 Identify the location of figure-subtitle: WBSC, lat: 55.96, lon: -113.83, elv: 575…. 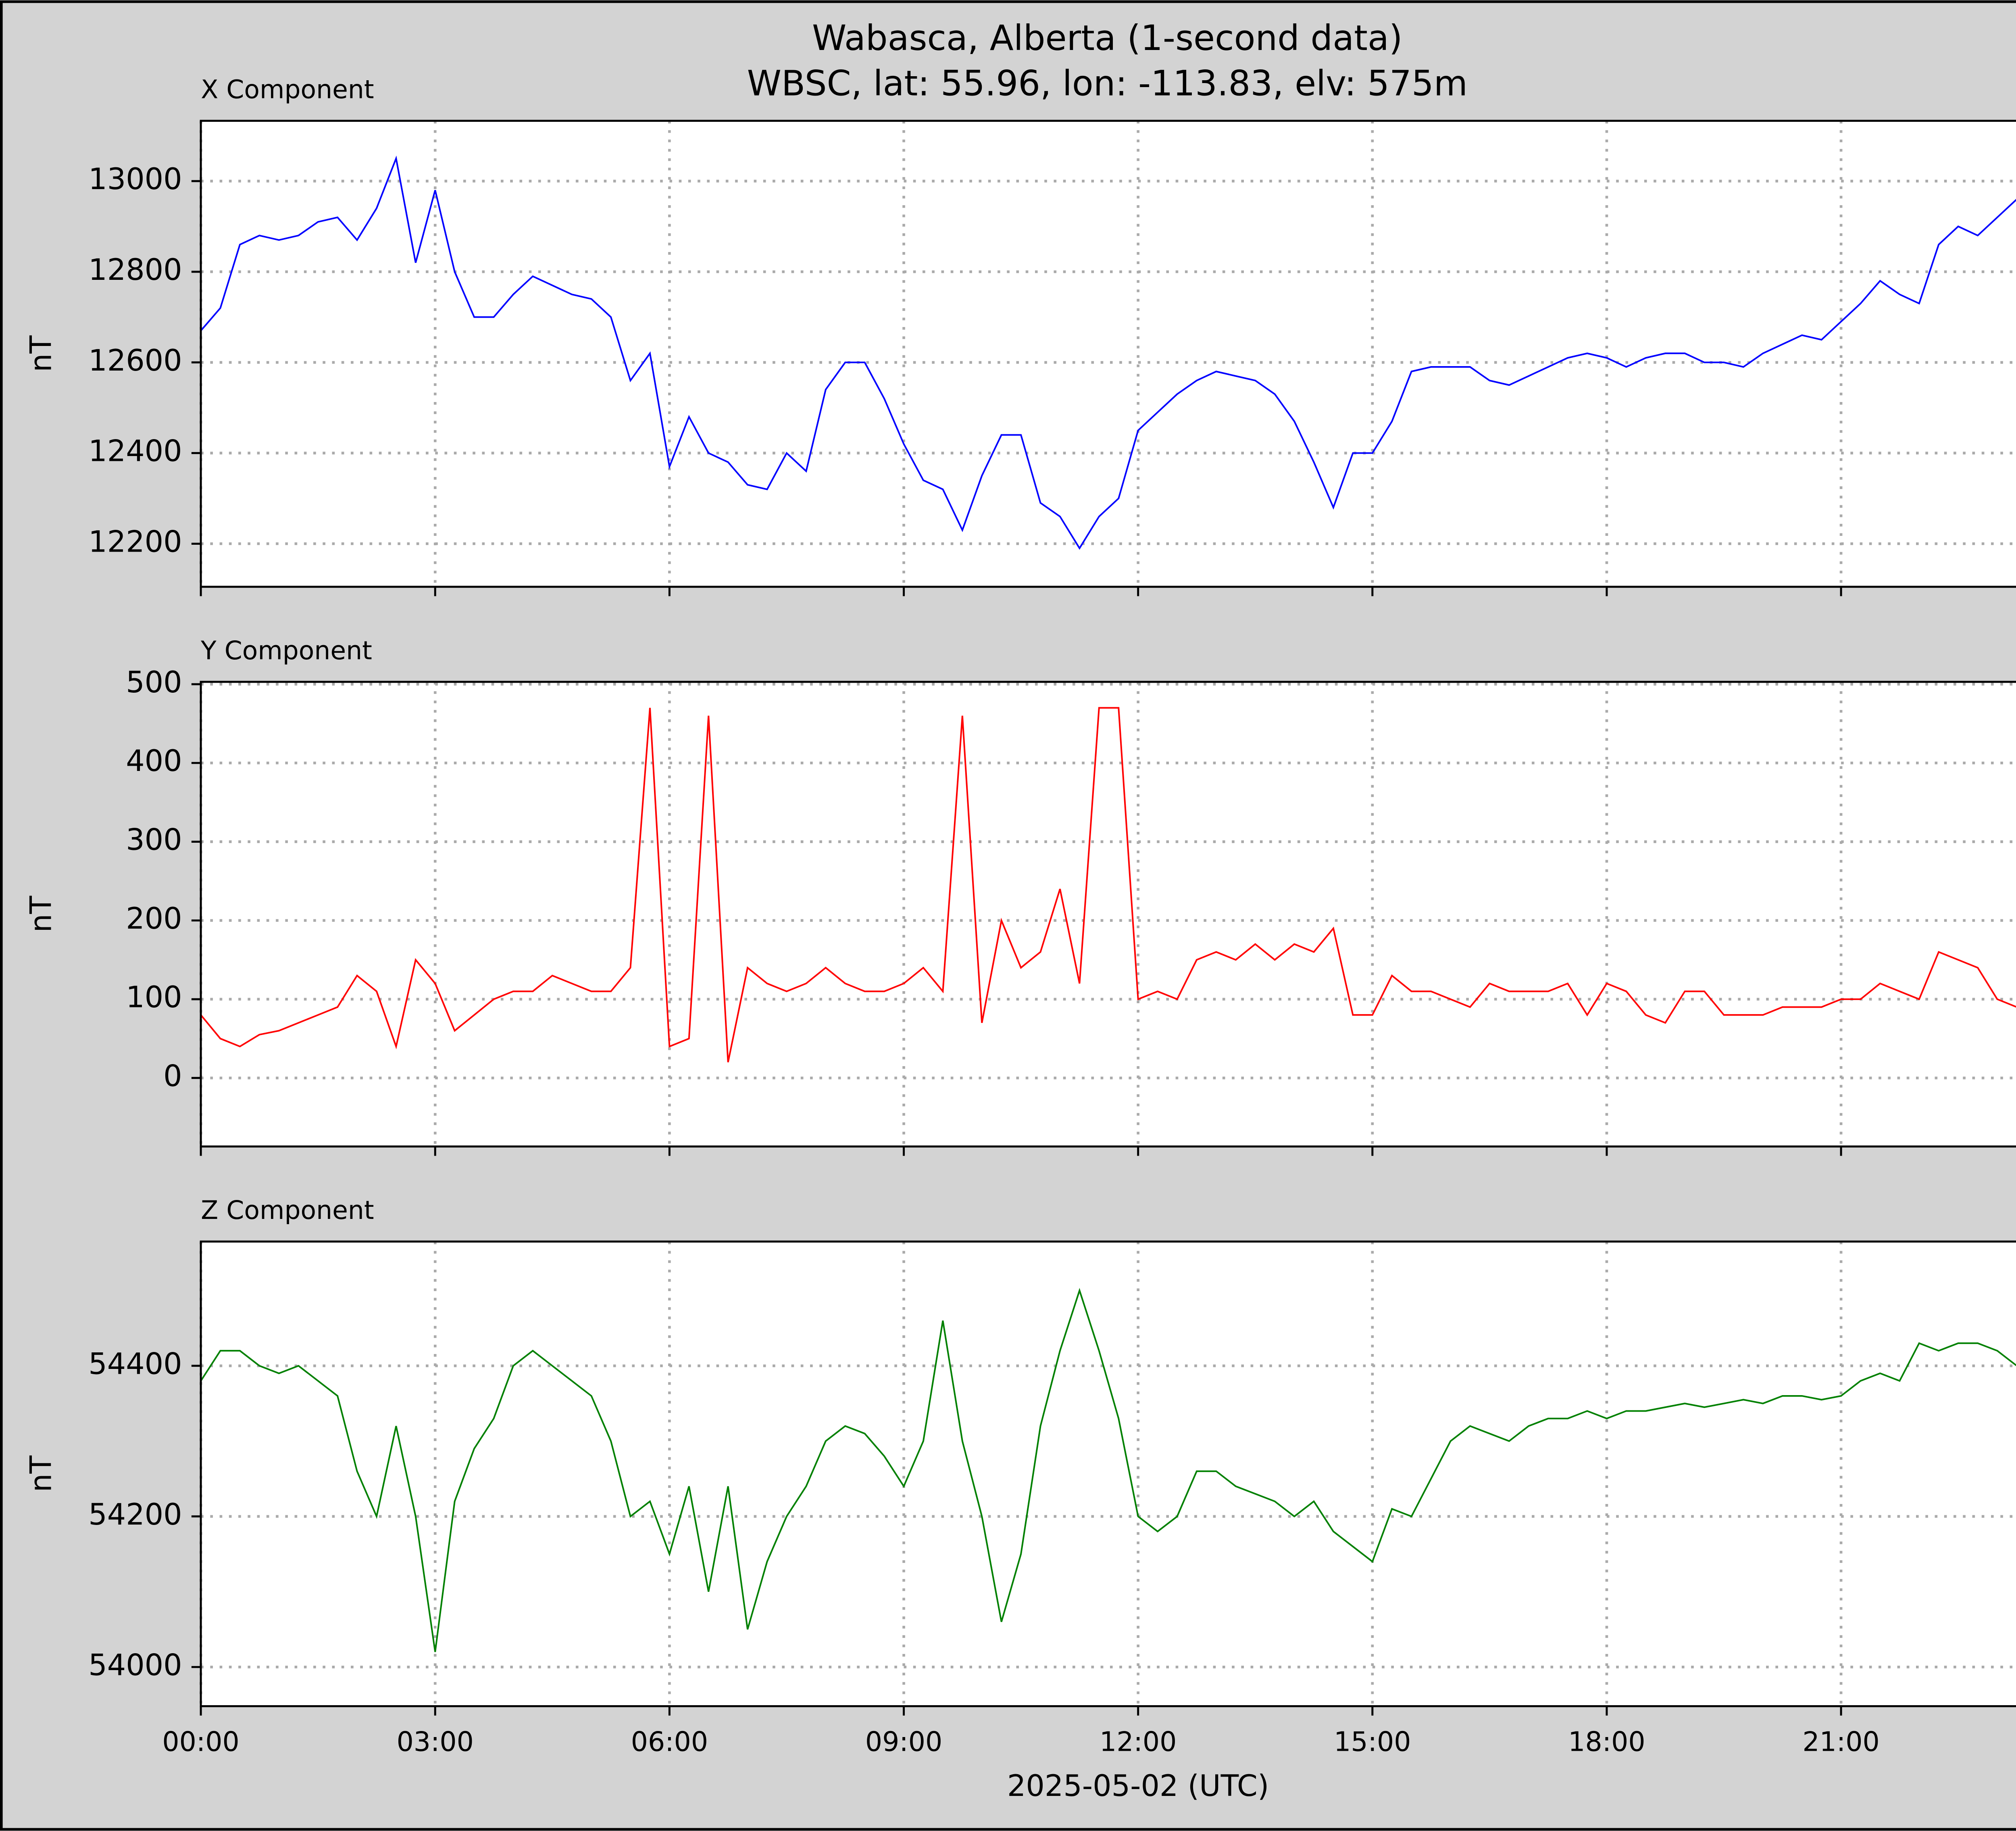
(1107, 84).